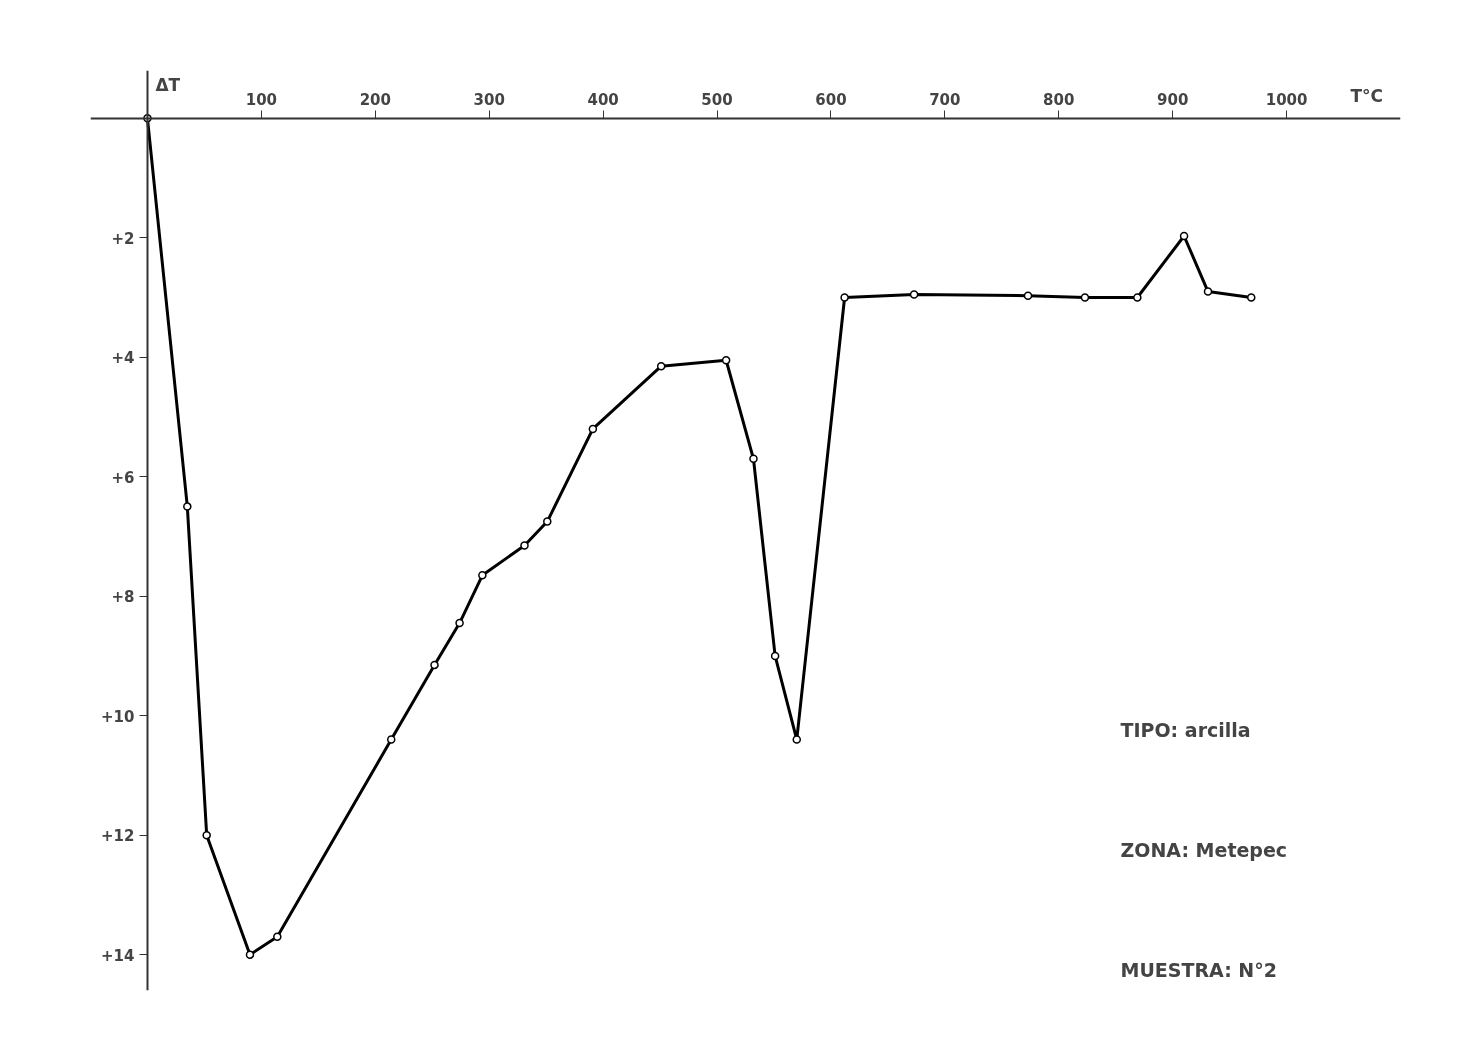 The height and width of the screenshot is (1039, 1463). I want to click on y-tick-label: +8, so click(123, 597).